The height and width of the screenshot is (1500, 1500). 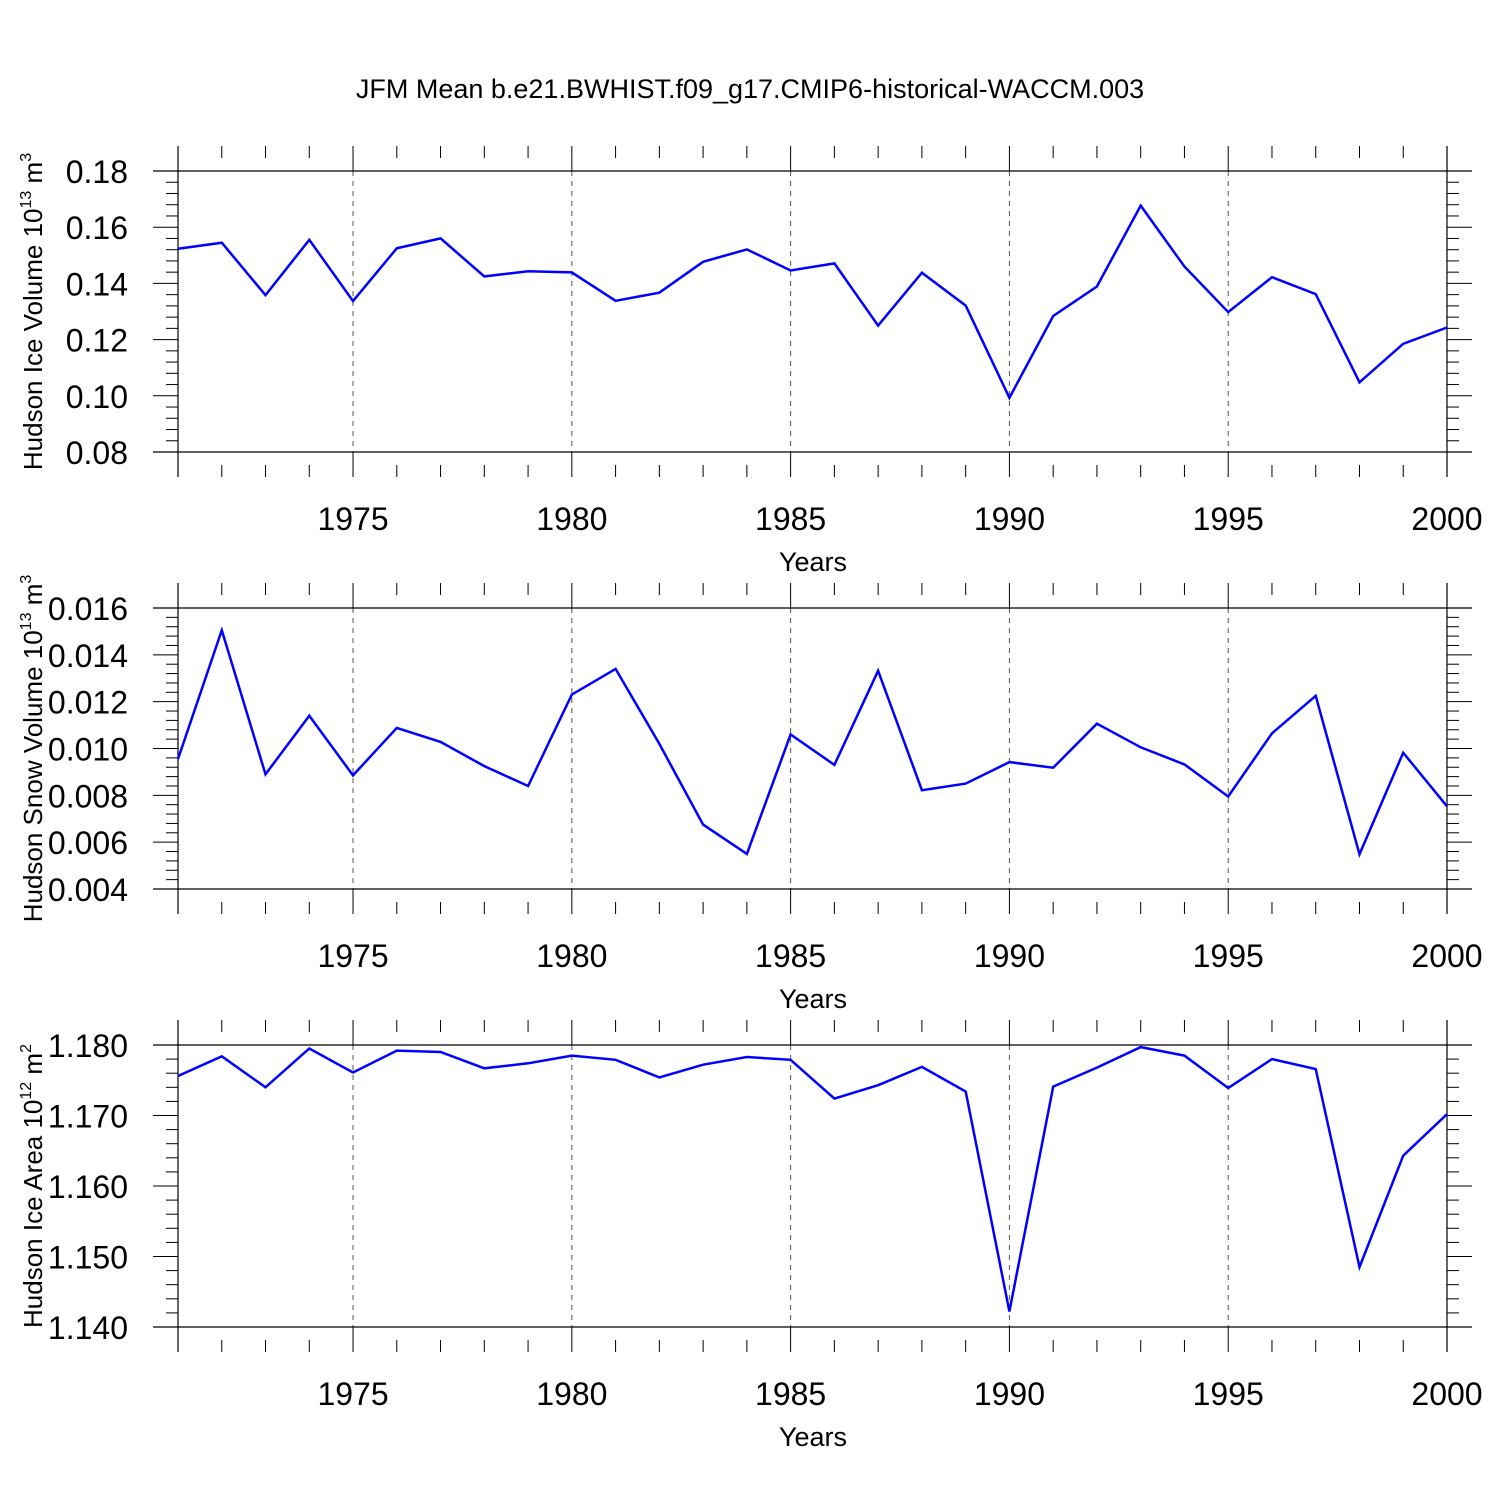 What do you see at coordinates (33, 776) in the screenshot?
I see `y-axis-label-part: Hudson Snow Volume 10` at bounding box center [33, 776].